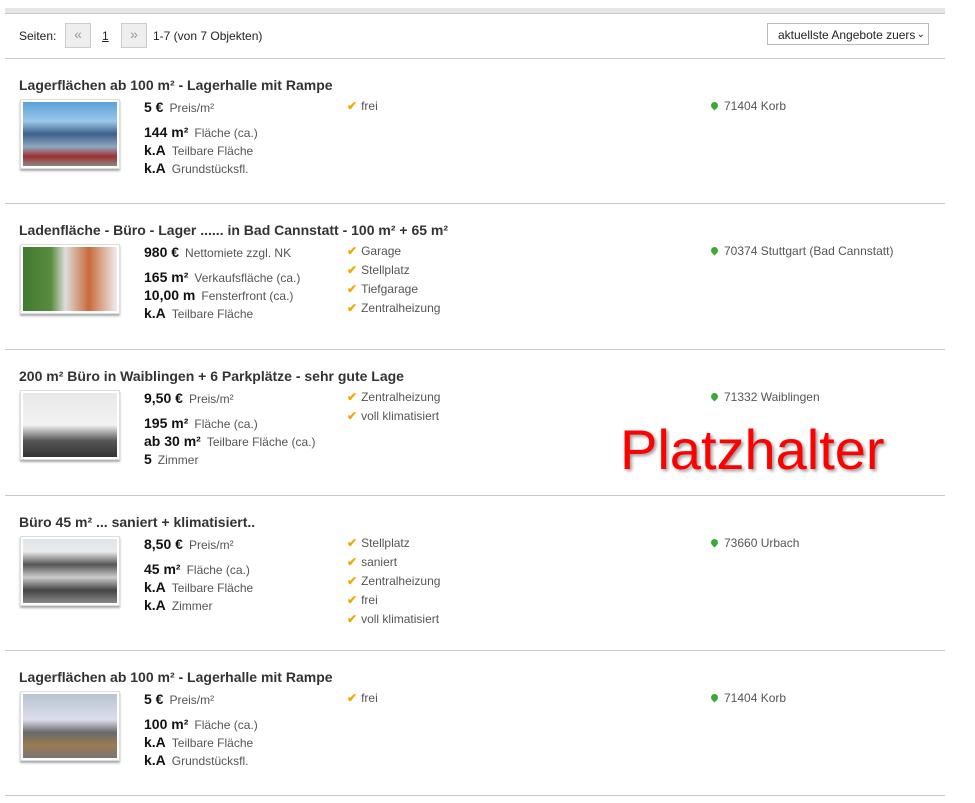 This screenshot has width=975, height=803. I want to click on listing-location: 71404 Korb, so click(748, 106).